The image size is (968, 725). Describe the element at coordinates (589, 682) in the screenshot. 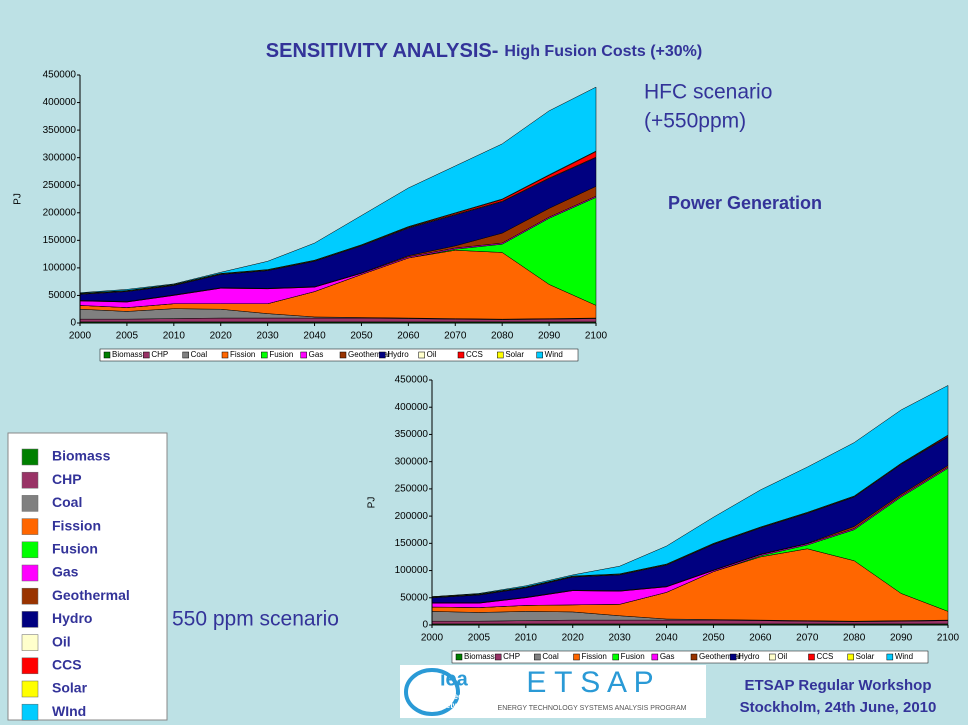

I see `logo-etsap: E T S A P` at that location.